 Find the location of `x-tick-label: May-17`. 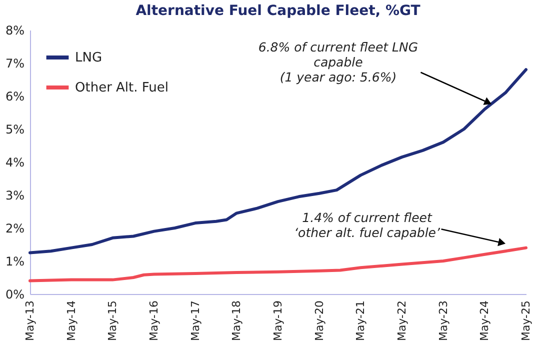

x-tick-label: May-17 is located at coordinates (195, 321).